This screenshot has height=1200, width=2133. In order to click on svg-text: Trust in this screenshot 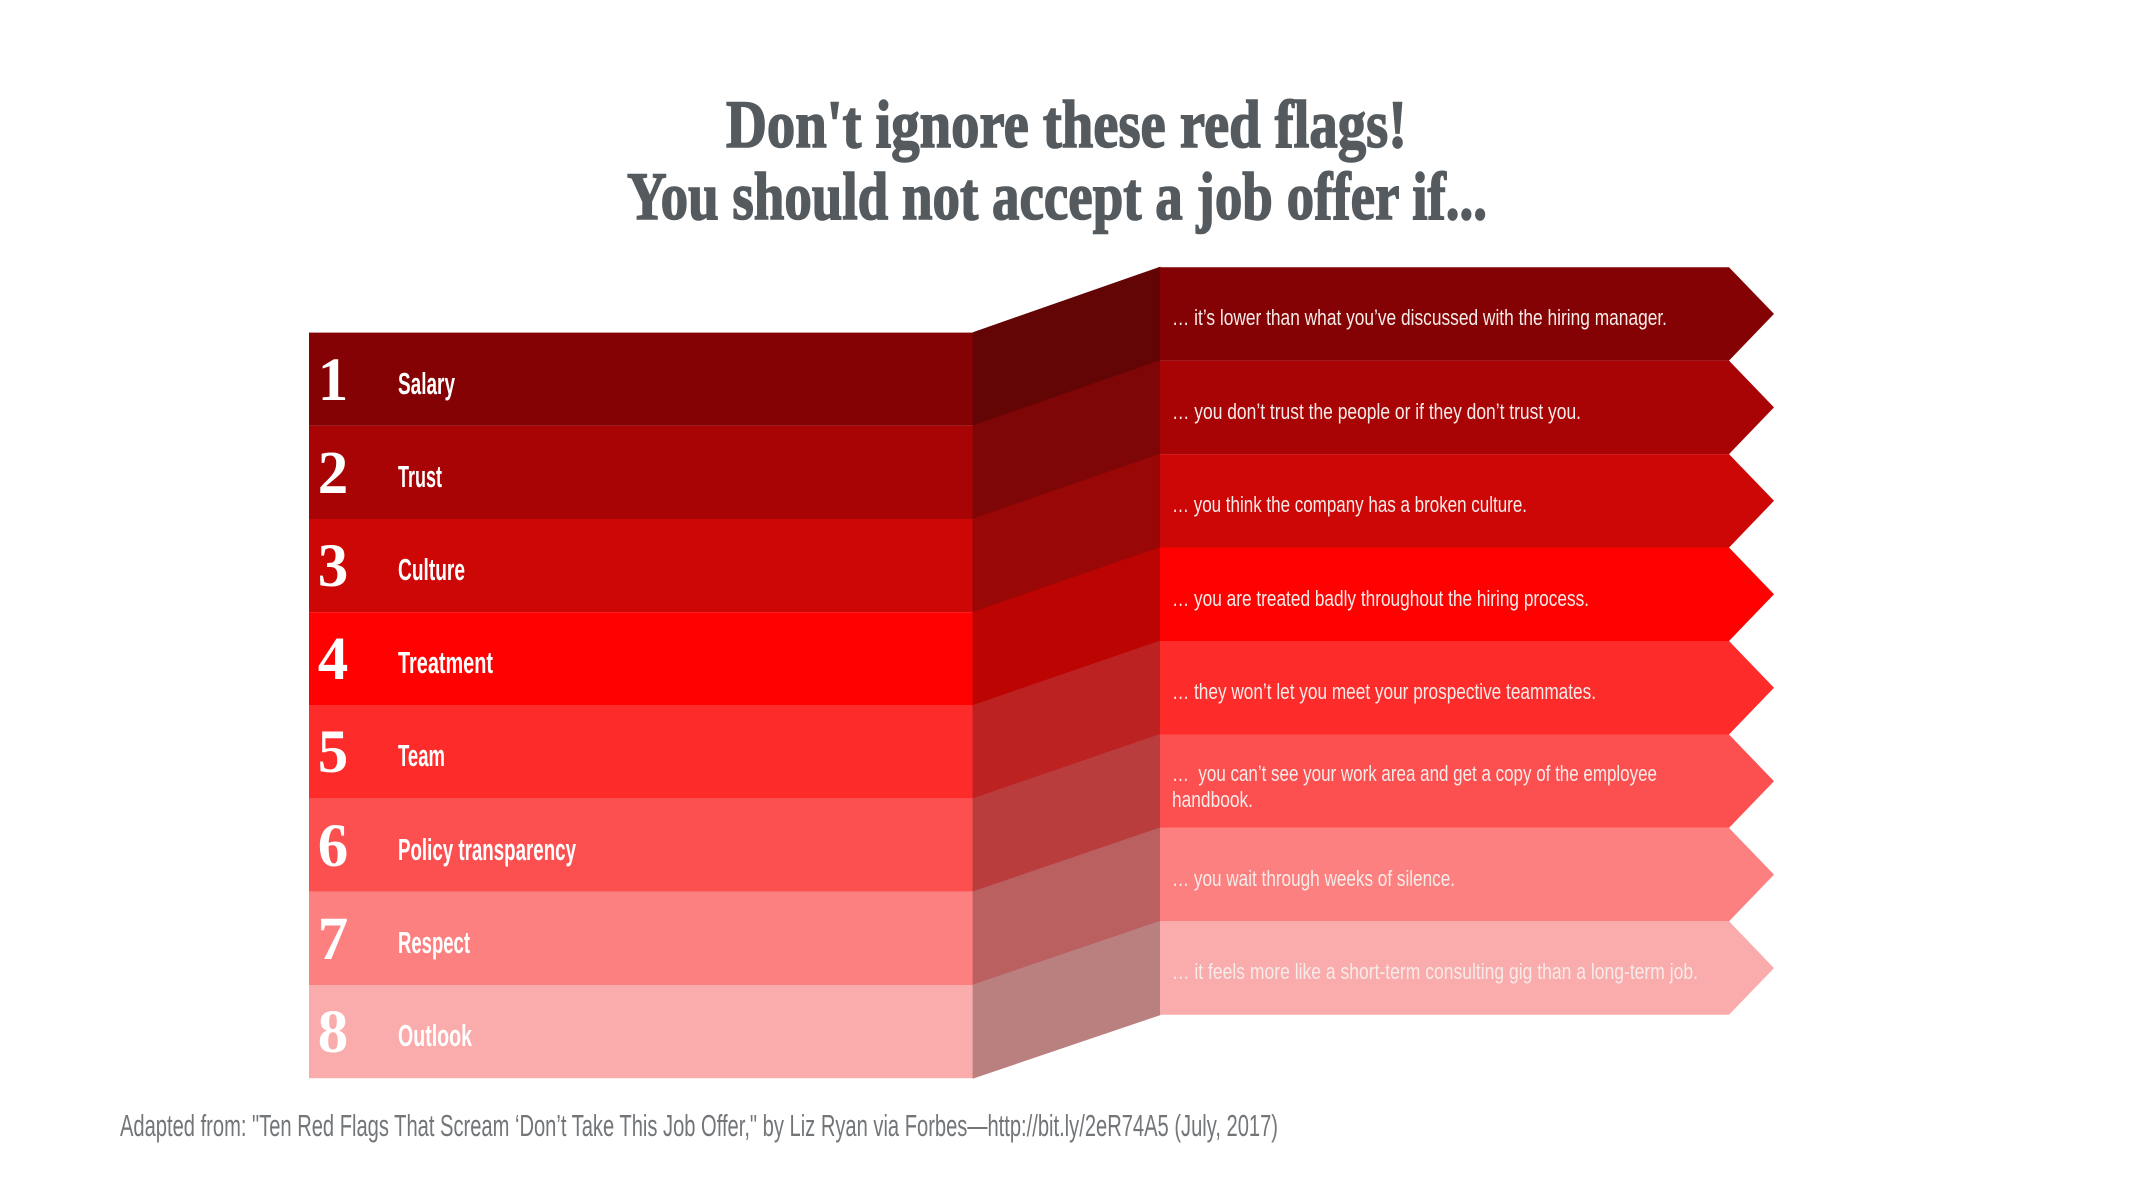, I will do `click(420, 476)`.